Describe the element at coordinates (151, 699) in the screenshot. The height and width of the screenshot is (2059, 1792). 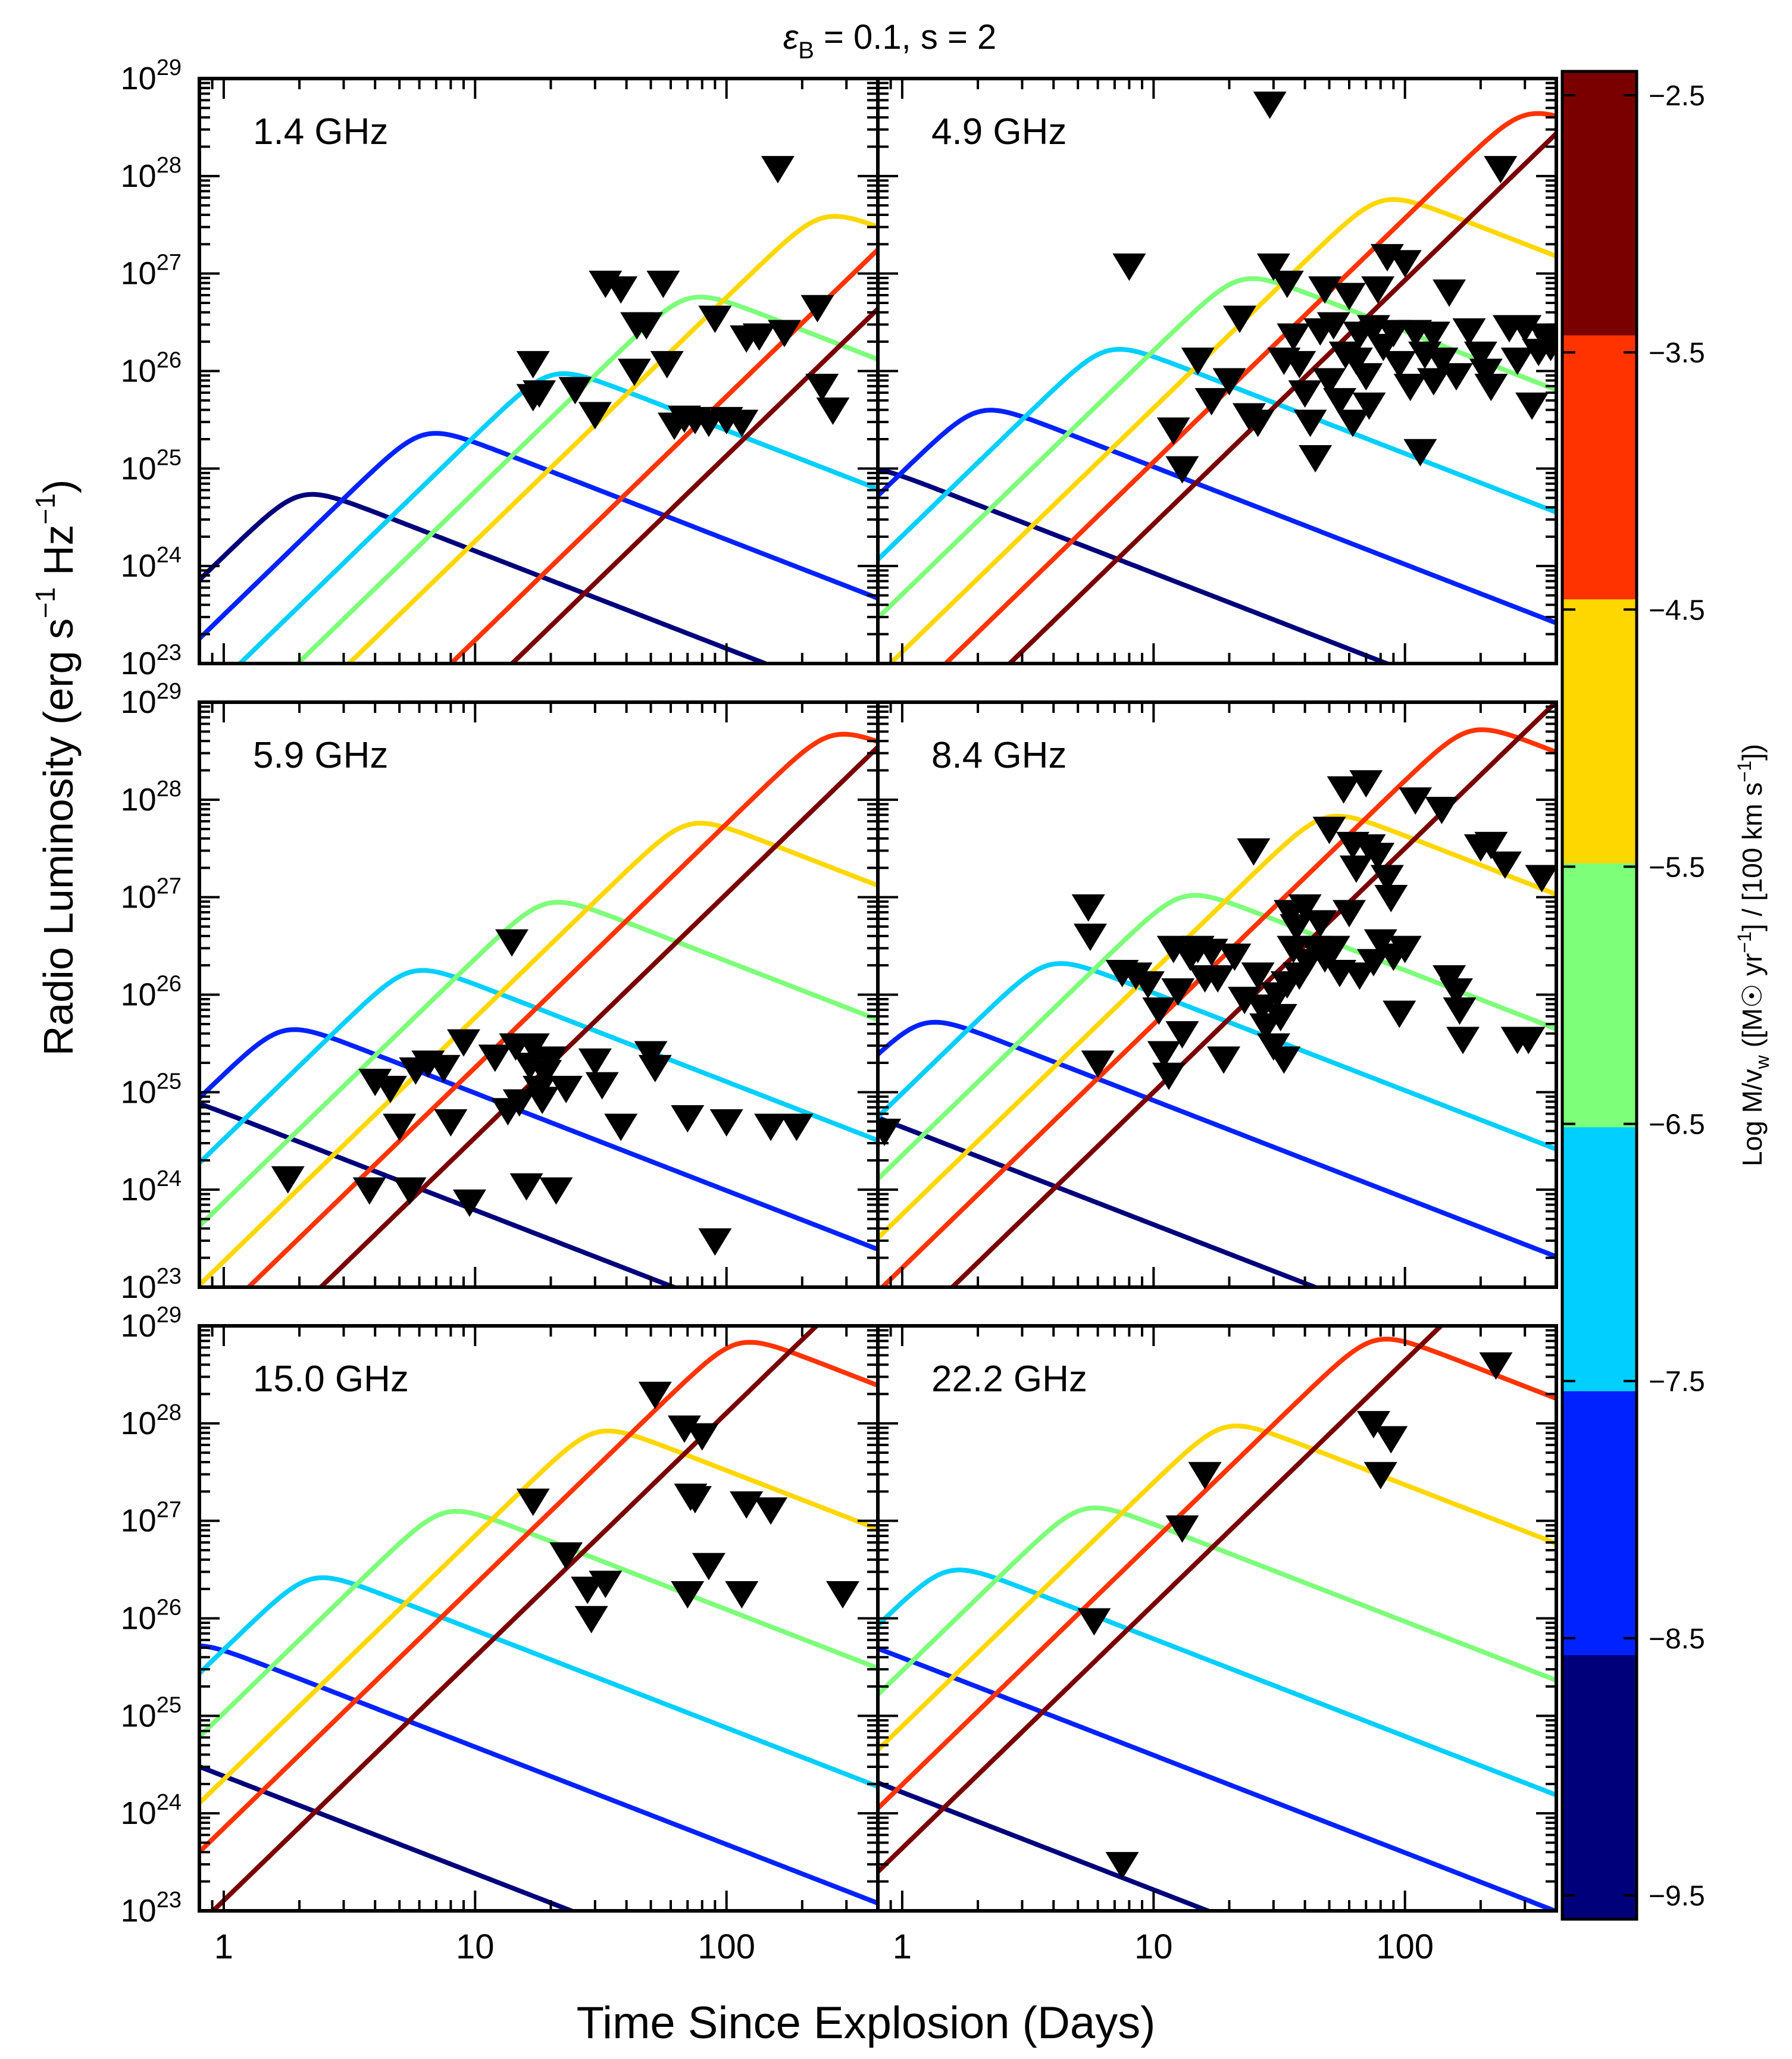
I see `y-tick-label: 1029` at that location.